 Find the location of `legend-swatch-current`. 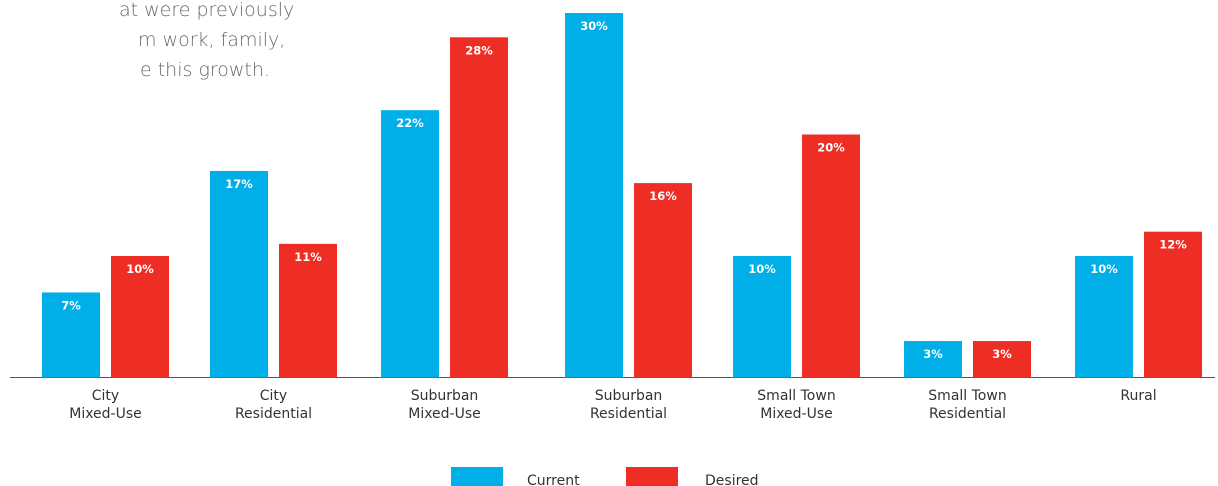

legend-swatch-current is located at coordinates (477, 476).